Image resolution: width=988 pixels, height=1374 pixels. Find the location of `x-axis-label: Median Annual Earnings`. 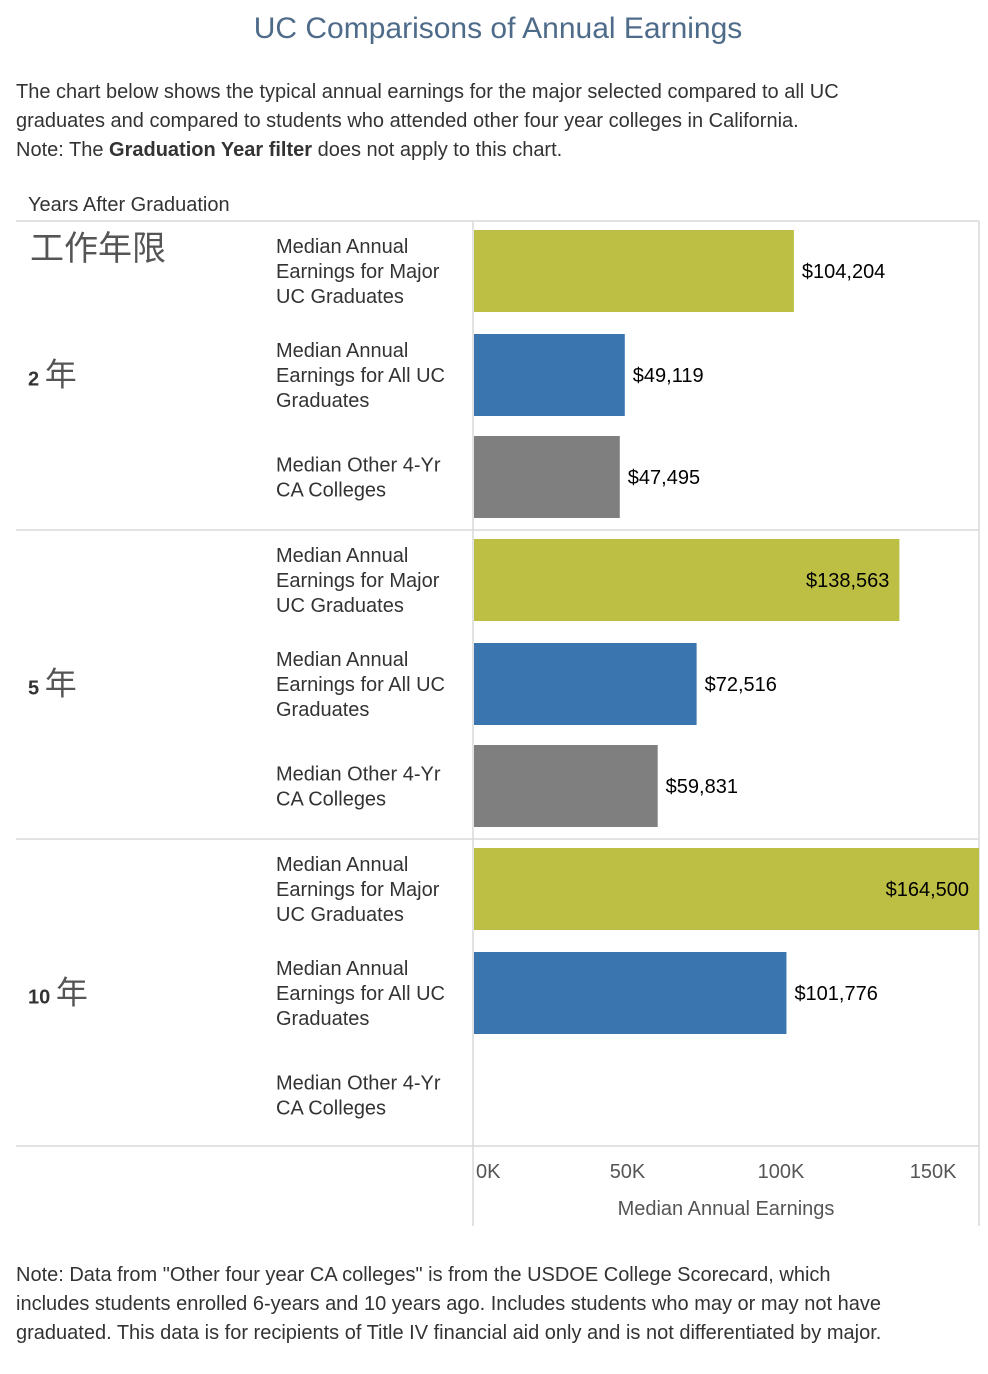

x-axis-label: Median Annual Earnings is located at coordinates (726, 1209).